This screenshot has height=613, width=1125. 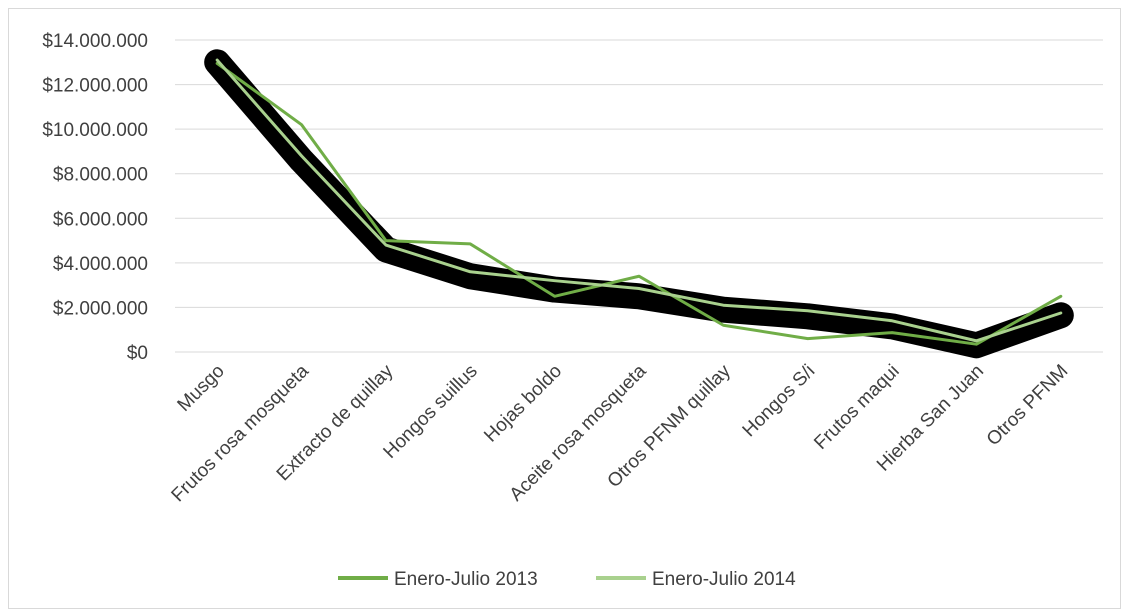 I want to click on y-tick-label: $2.000.000, so click(x=100, y=308).